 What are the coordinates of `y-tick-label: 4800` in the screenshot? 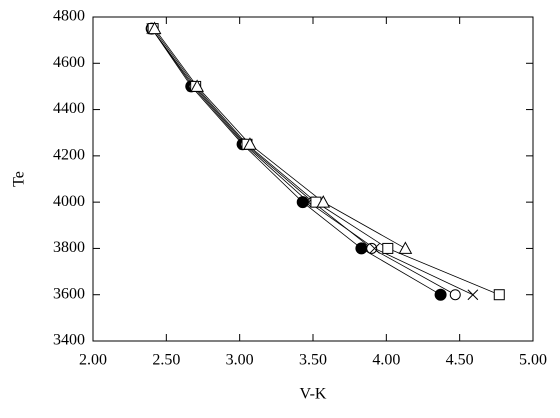 It's located at (69, 16).